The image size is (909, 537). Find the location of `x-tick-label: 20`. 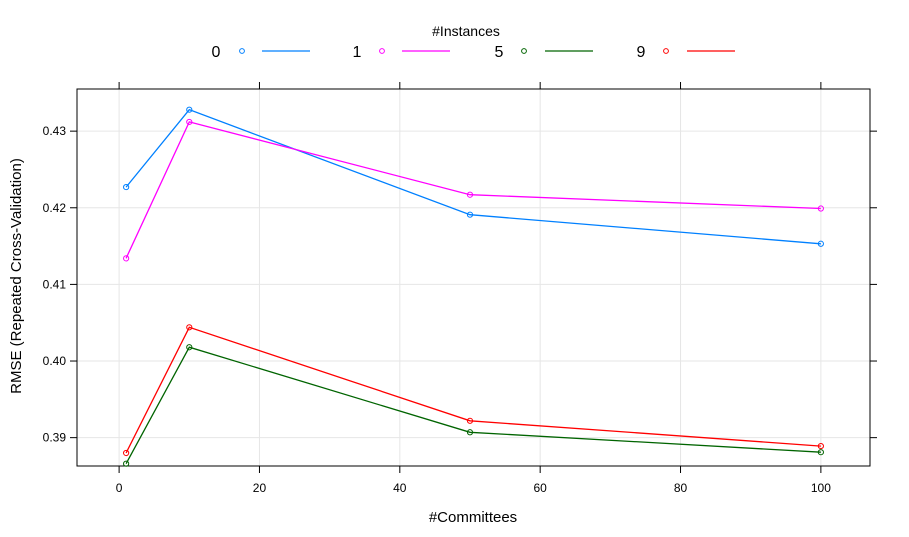

x-tick-label: 20 is located at coordinates (260, 488).